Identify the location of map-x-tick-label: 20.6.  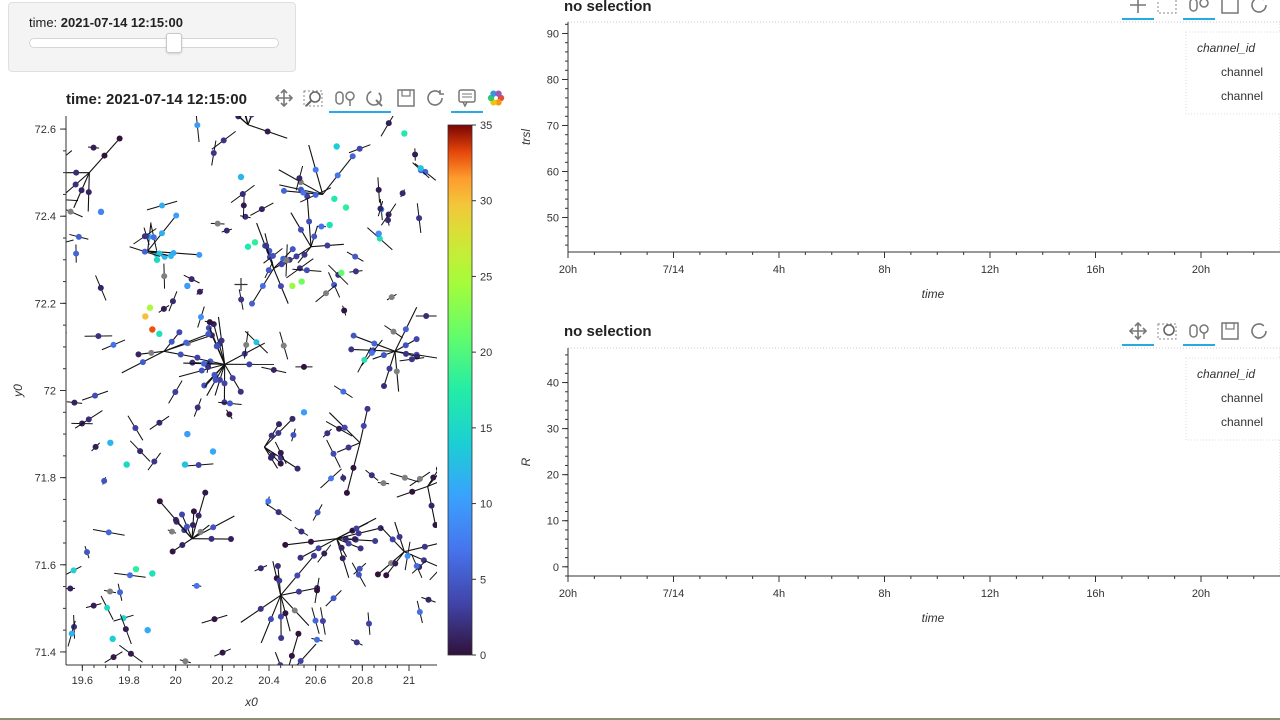
(315, 681).